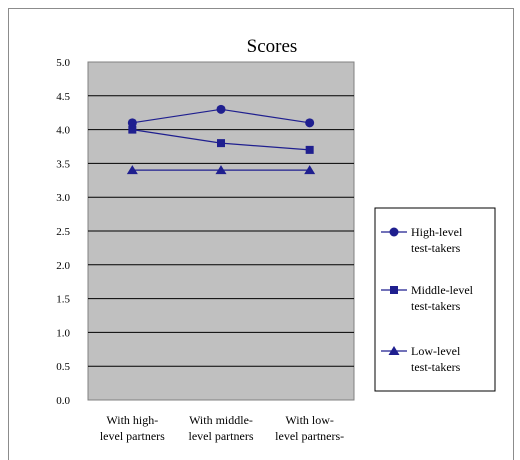 This screenshot has width=520, height=460. Describe the element at coordinates (63, 63) in the screenshot. I see `y-tick-label: 5.0` at that location.